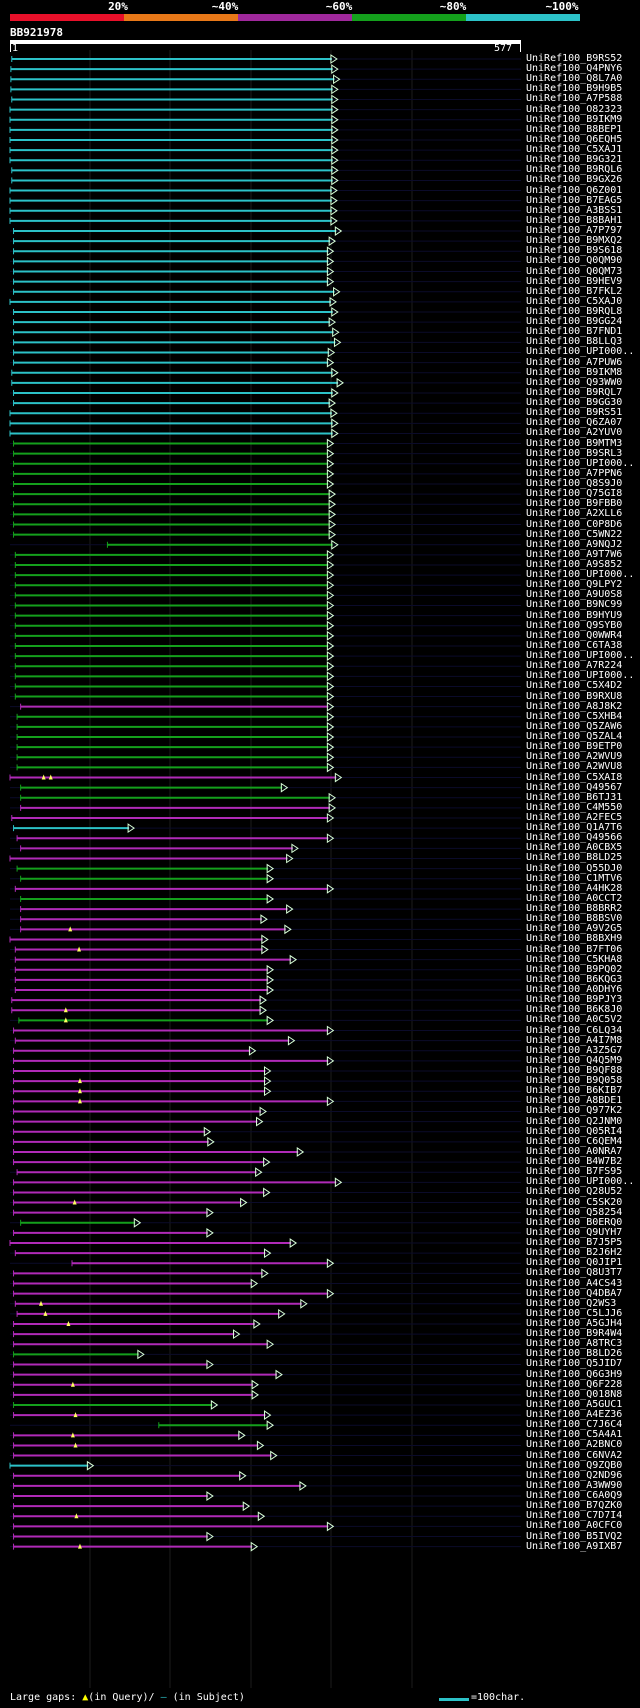 The image size is (640, 1708). I want to click on hit-label: UniRef100_Q5ZAW6, so click(574, 726).